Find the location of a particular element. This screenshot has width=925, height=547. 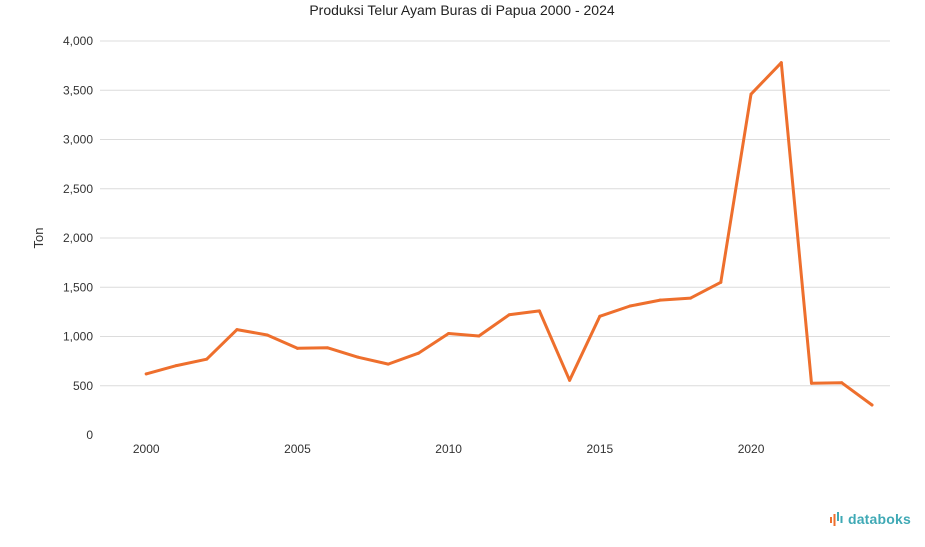

y-tick-label: 4,000 is located at coordinates (78, 41).